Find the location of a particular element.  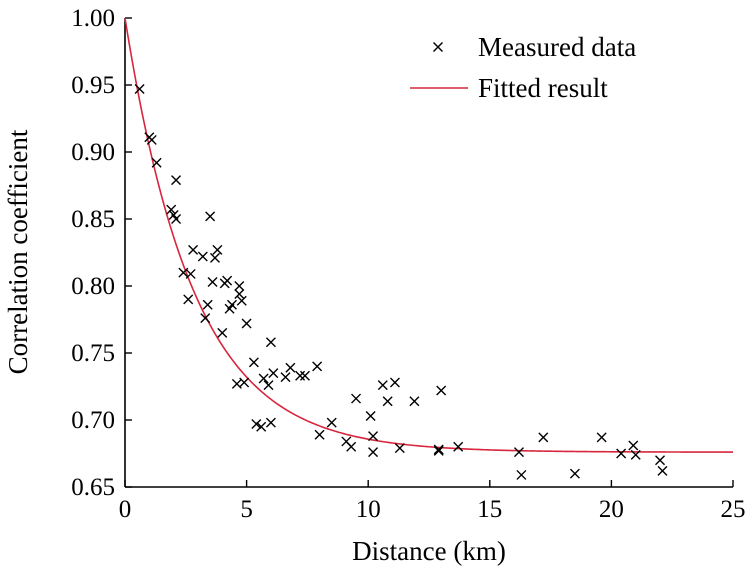

x-tick-label: 5 is located at coordinates (246, 509).